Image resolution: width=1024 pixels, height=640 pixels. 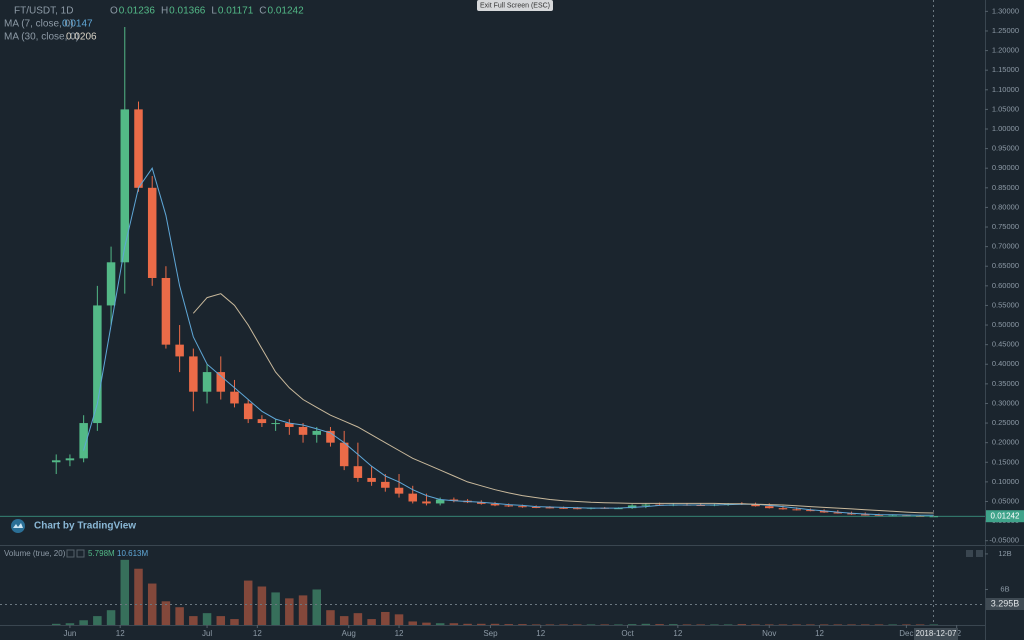 I want to click on y-tick-label: 0.60000, so click(x=1005, y=285).